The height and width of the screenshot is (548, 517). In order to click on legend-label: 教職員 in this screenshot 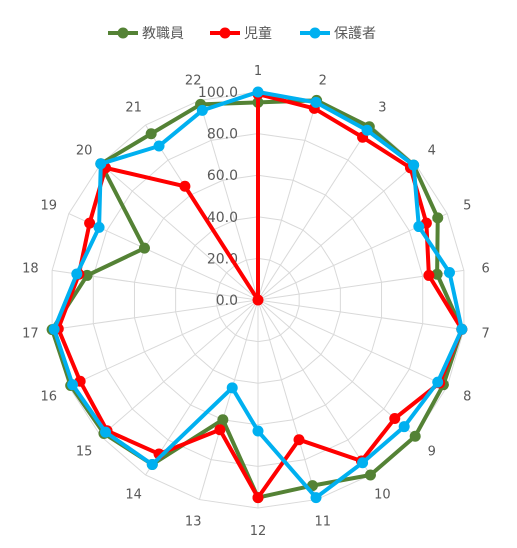, I will do `click(163, 34)`.